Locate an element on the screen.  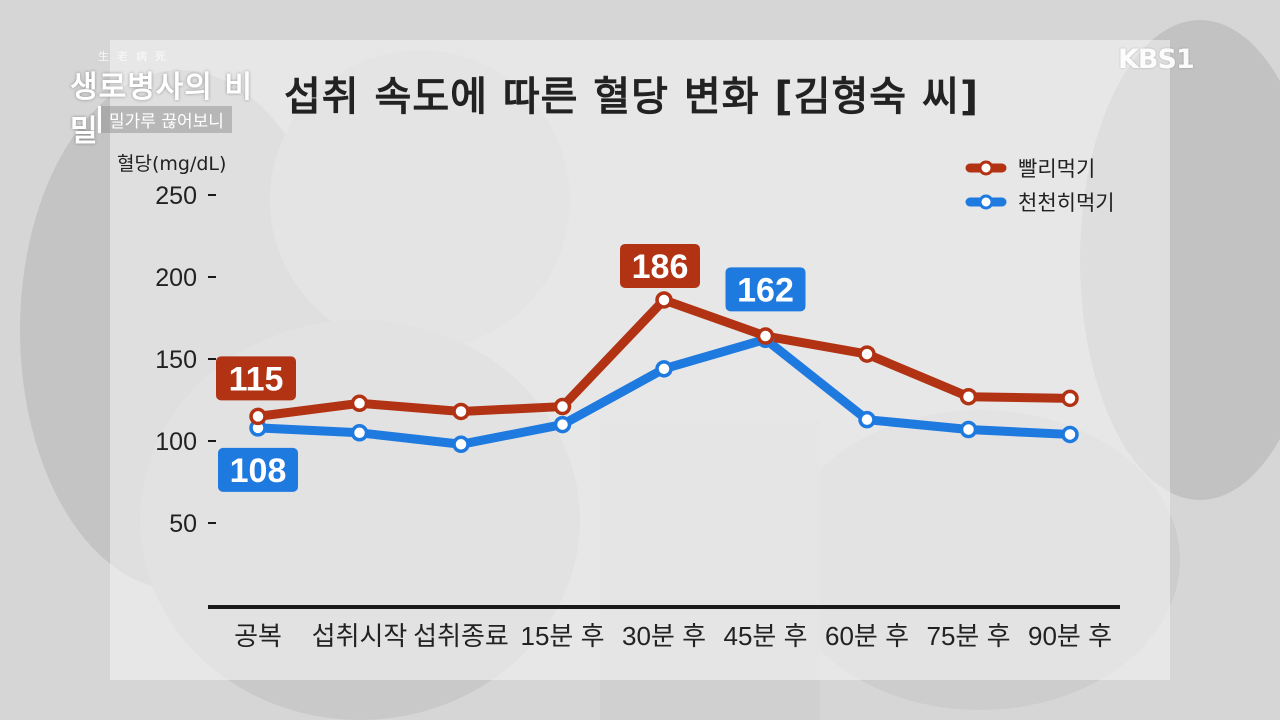
channel-logo: KBS1 is located at coordinates (1156, 59).